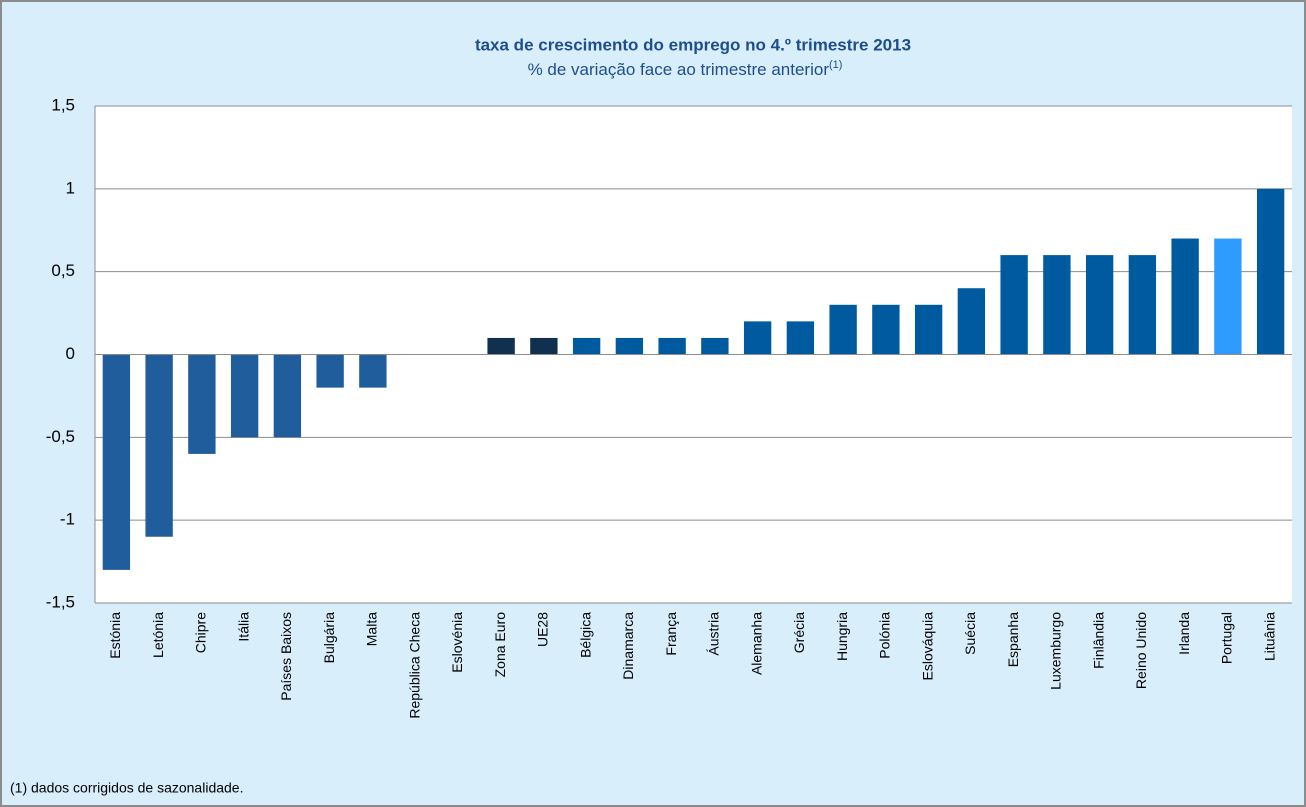  Describe the element at coordinates (1184, 633) in the screenshot. I see `x-tick-label: Irlanda` at that location.